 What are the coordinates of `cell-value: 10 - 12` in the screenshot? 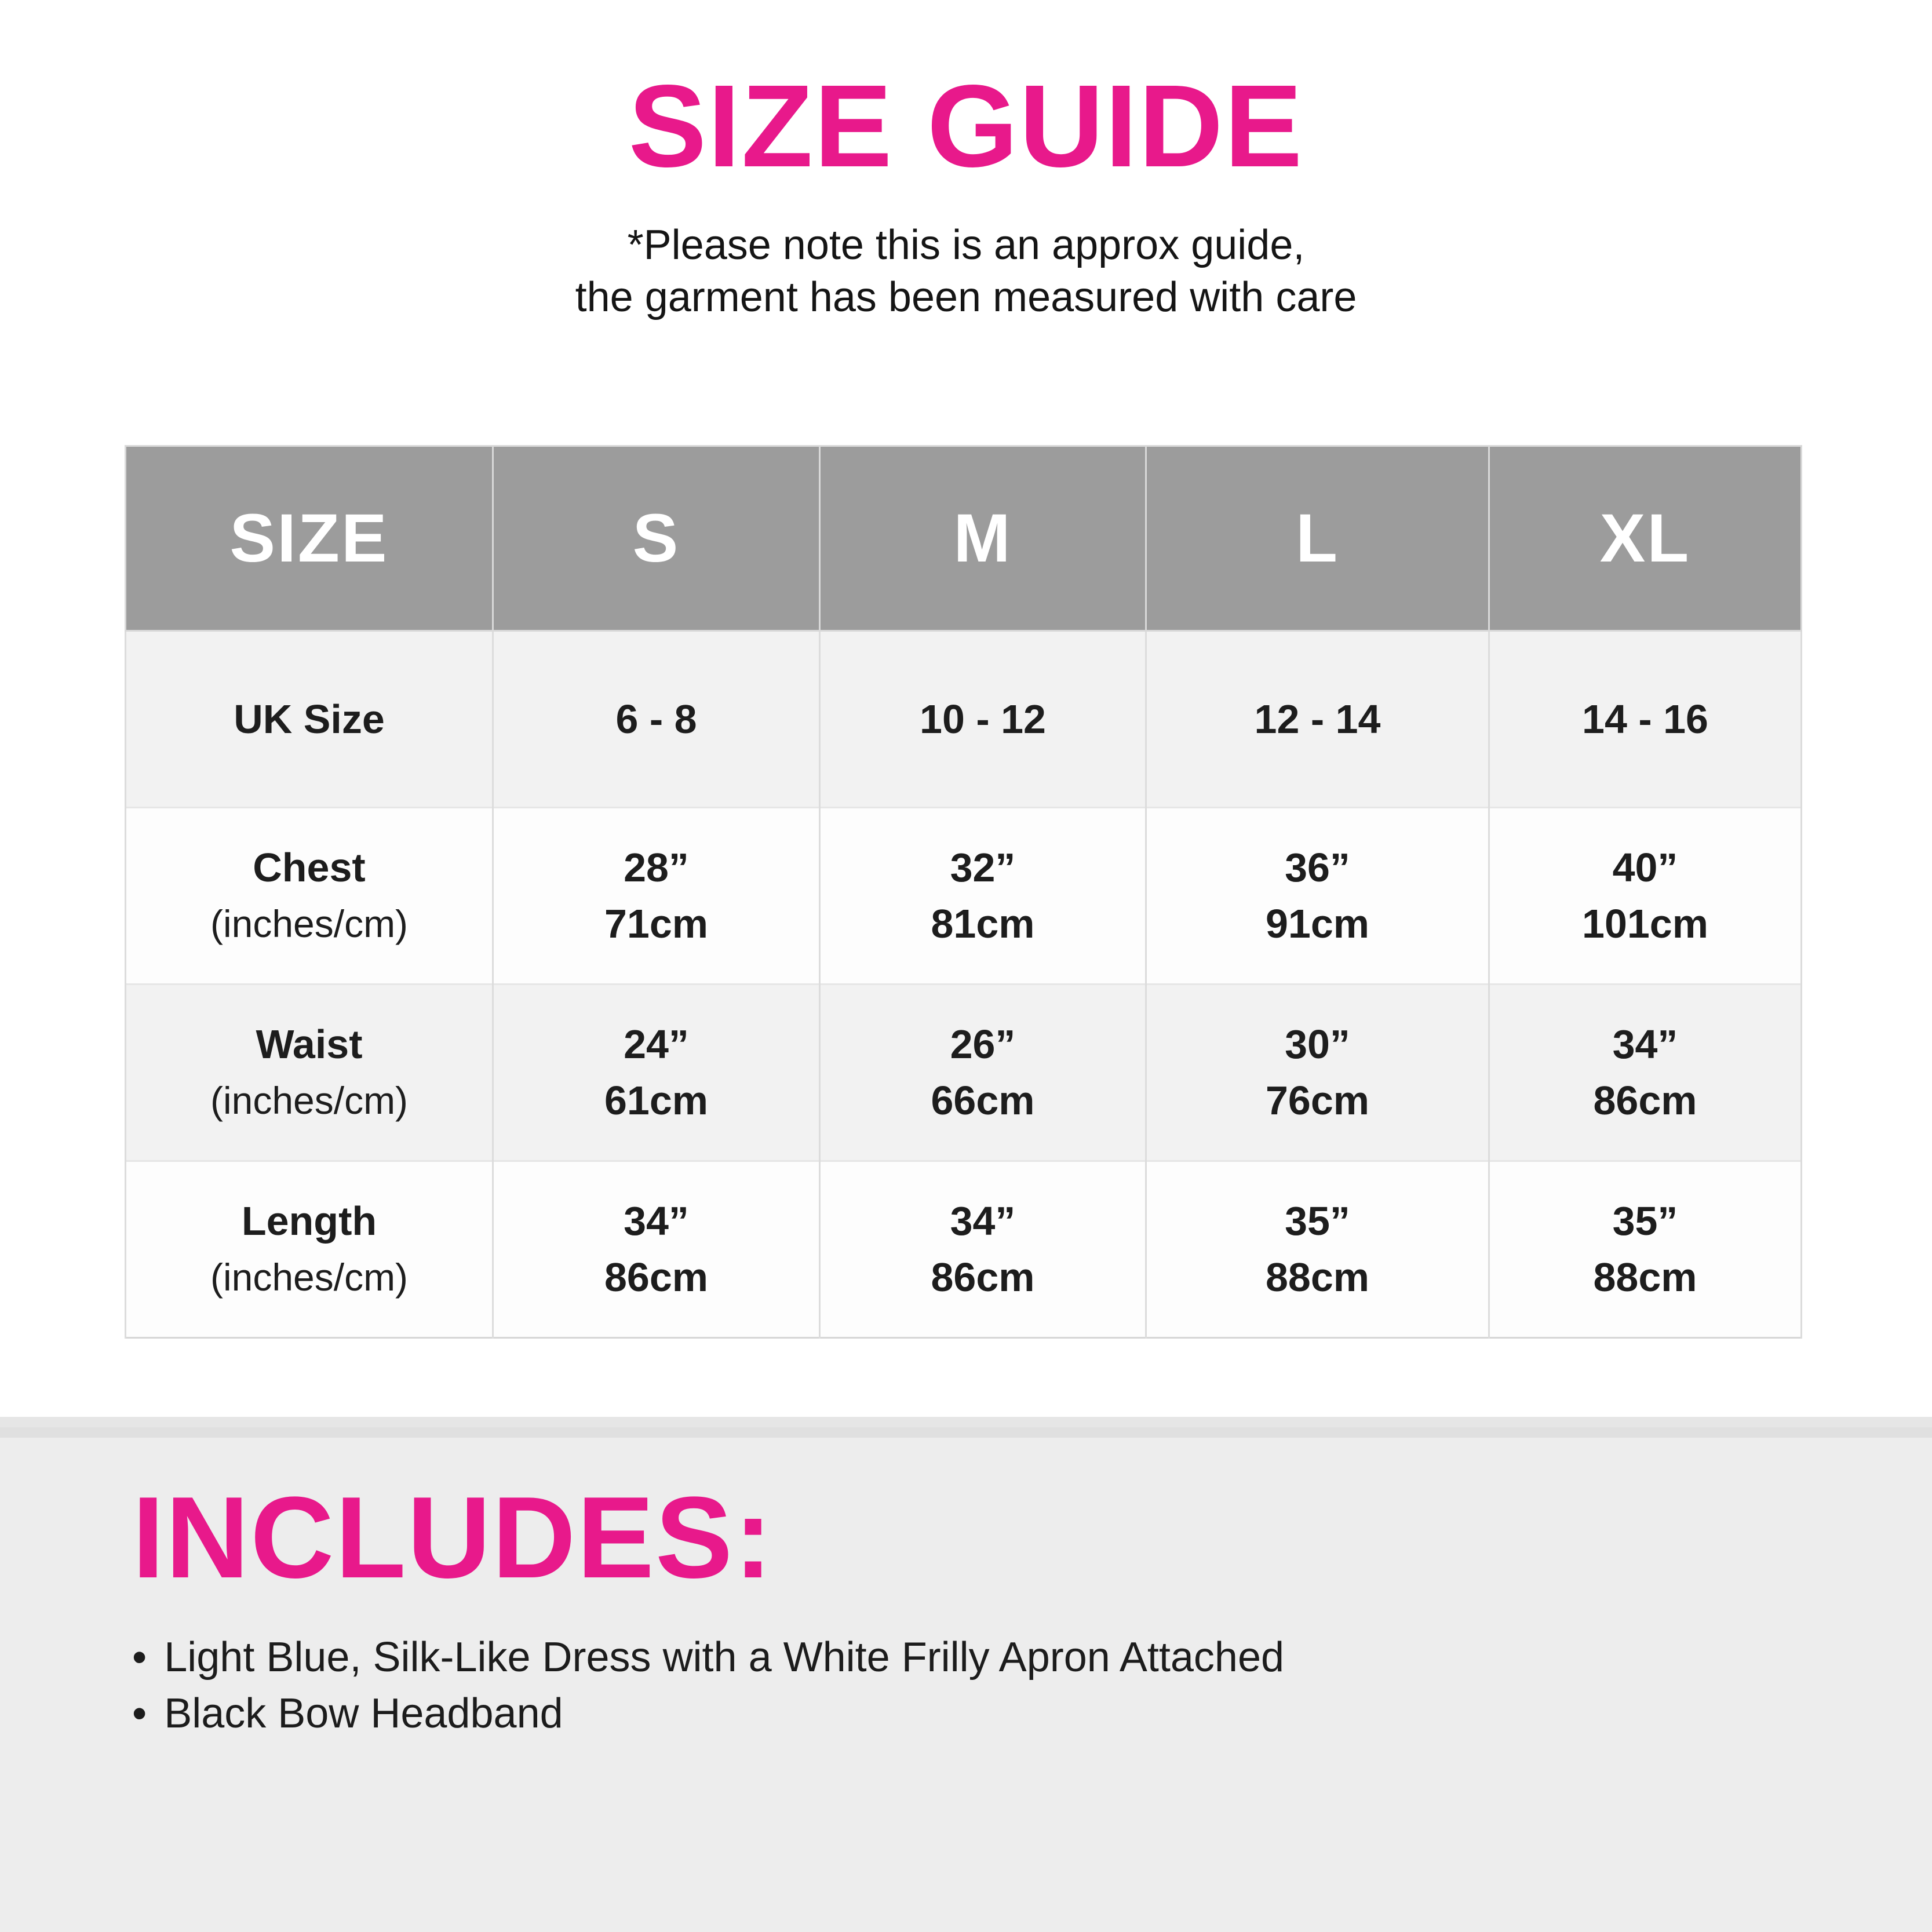 It's located at (983, 719).